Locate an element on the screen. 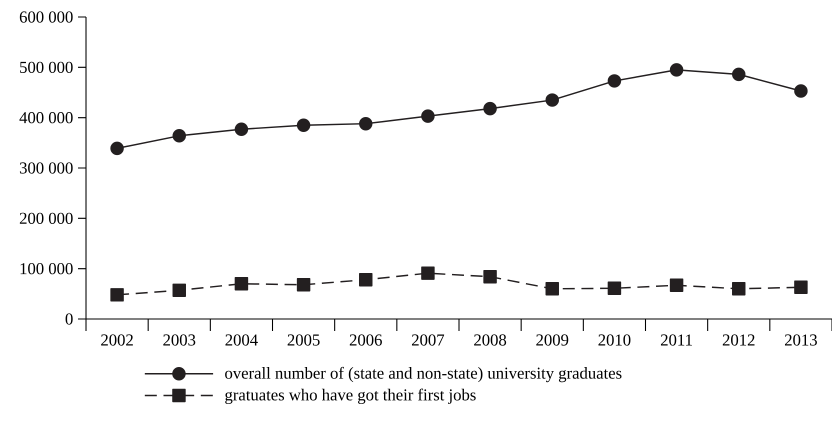 The image size is (832, 424). x-tick-label: 2007 is located at coordinates (428, 340).